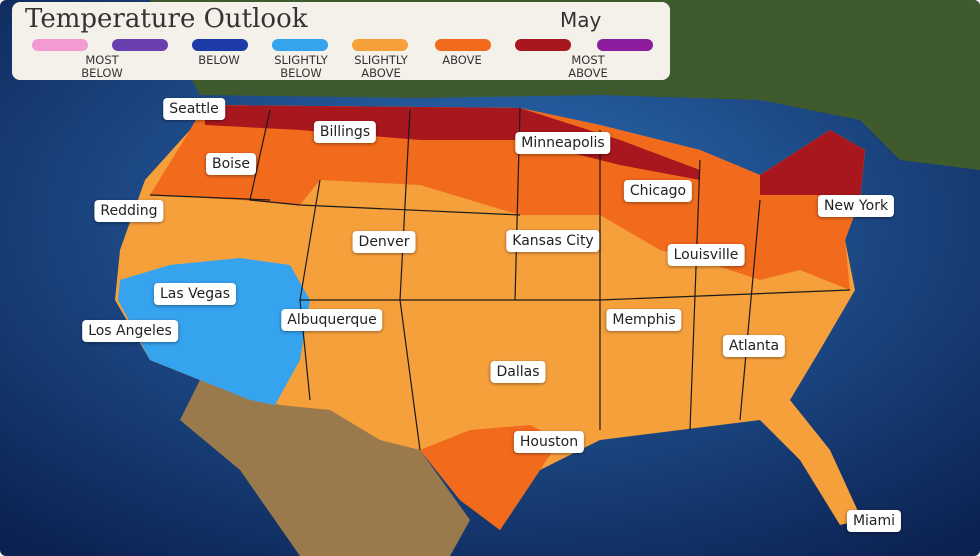 Image resolution: width=980 pixels, height=556 pixels. Describe the element at coordinates (581, 20) in the screenshot. I see `month: May` at that location.